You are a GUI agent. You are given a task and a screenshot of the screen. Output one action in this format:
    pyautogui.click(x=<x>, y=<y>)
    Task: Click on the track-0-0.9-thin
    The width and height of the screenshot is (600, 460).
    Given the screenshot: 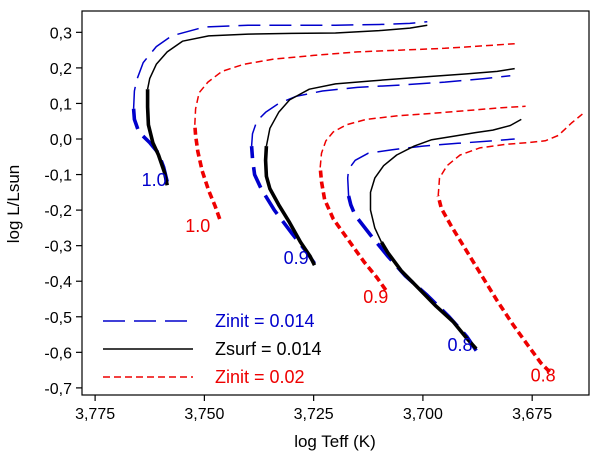 What is the action you would take?
    pyautogui.click(x=380, y=110)
    